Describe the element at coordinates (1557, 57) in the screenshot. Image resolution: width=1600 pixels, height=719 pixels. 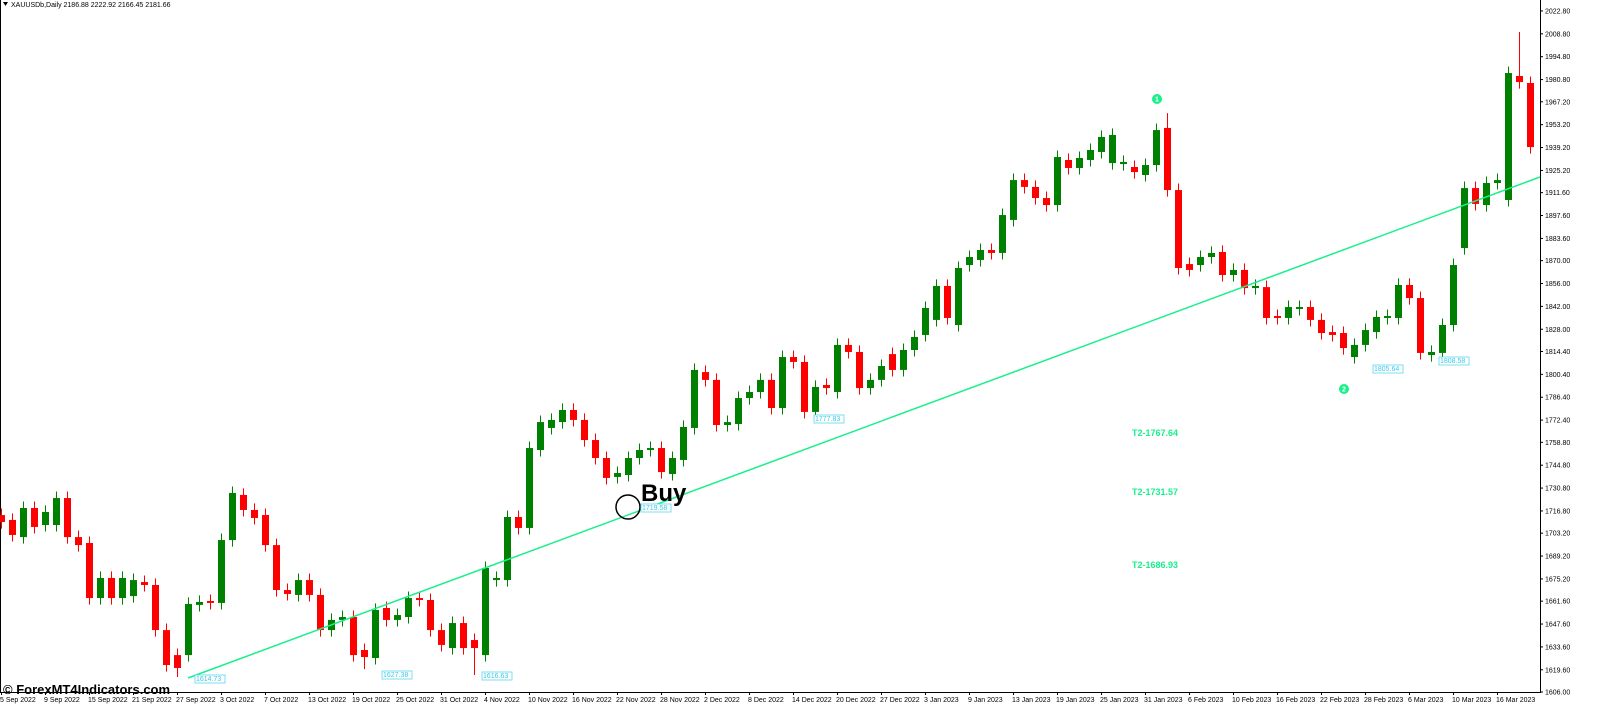
I see `y-tick-label: 1994.80` at that location.